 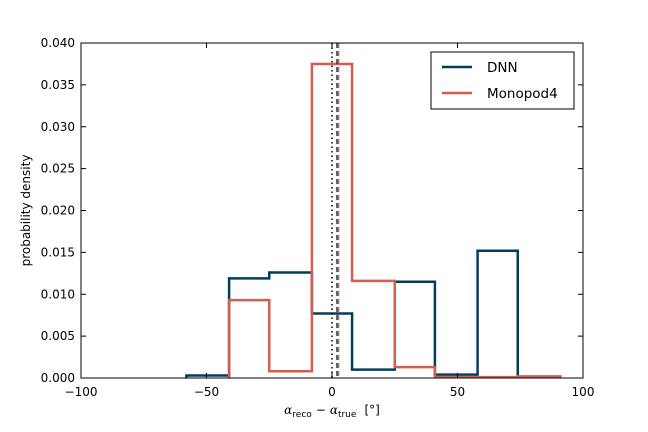 I want to click on y-tick-label: 0.000, so click(x=58, y=378).